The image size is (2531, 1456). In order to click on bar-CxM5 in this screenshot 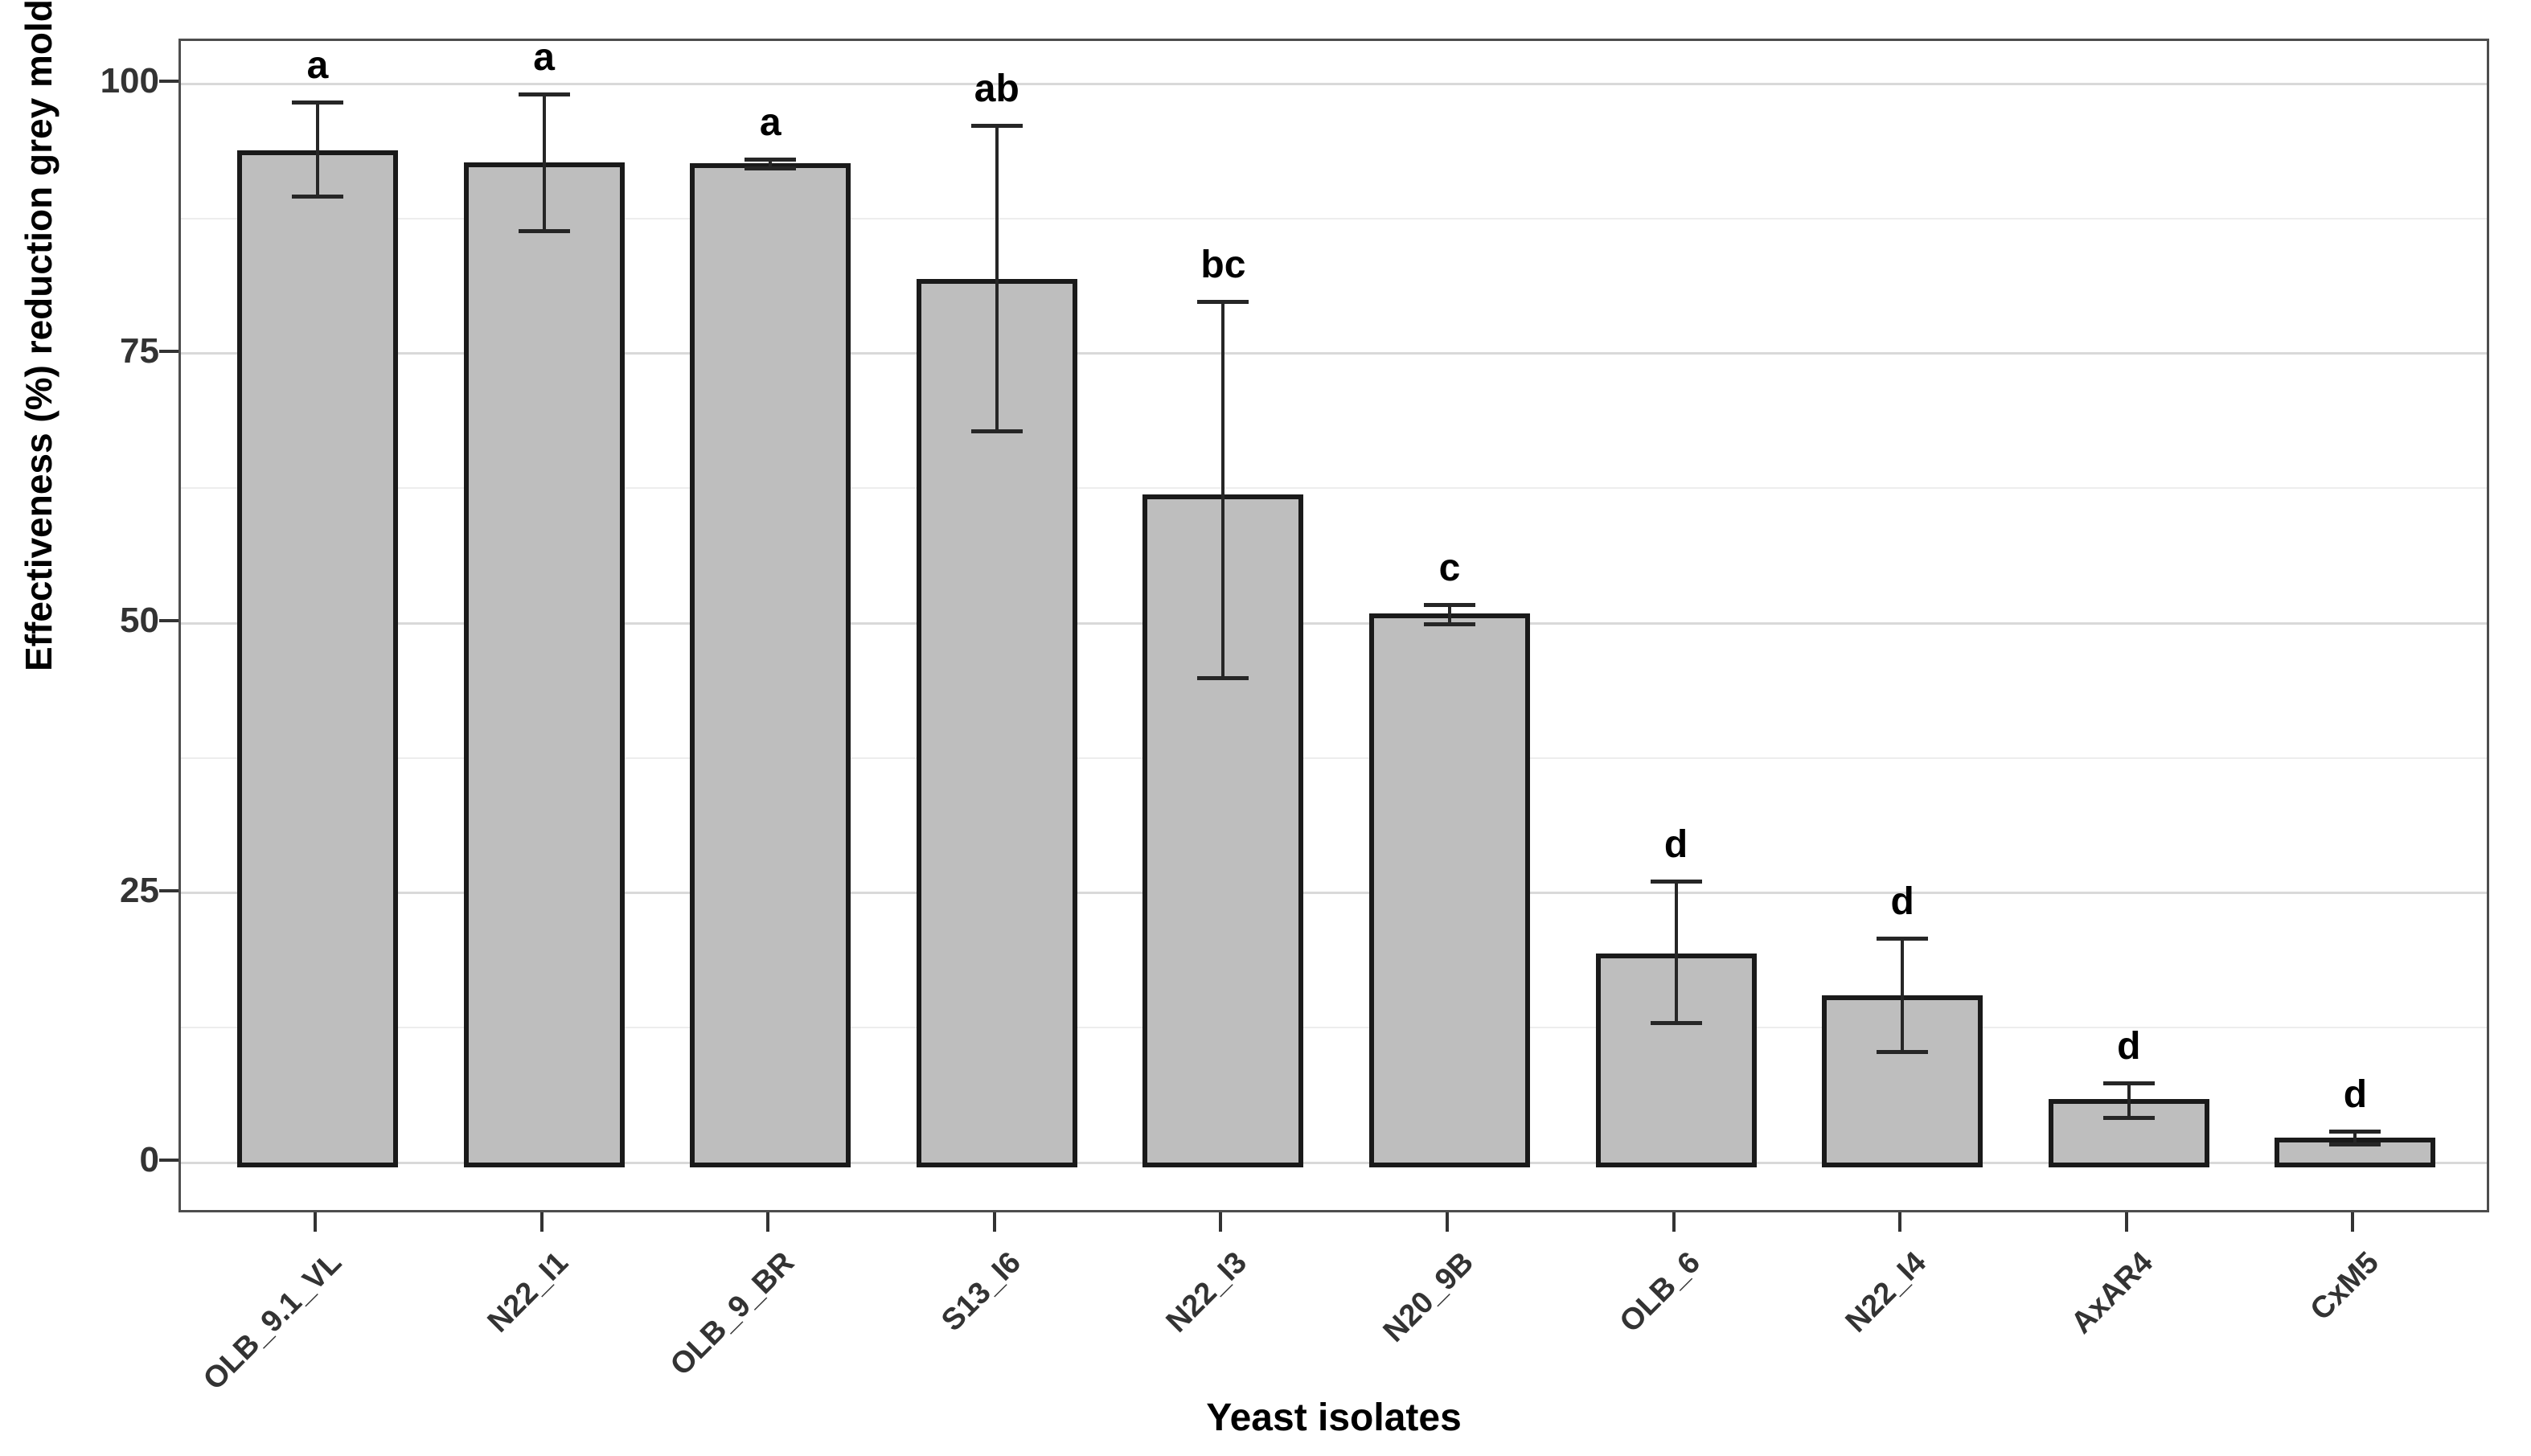, I will do `click(2355, 1152)`.